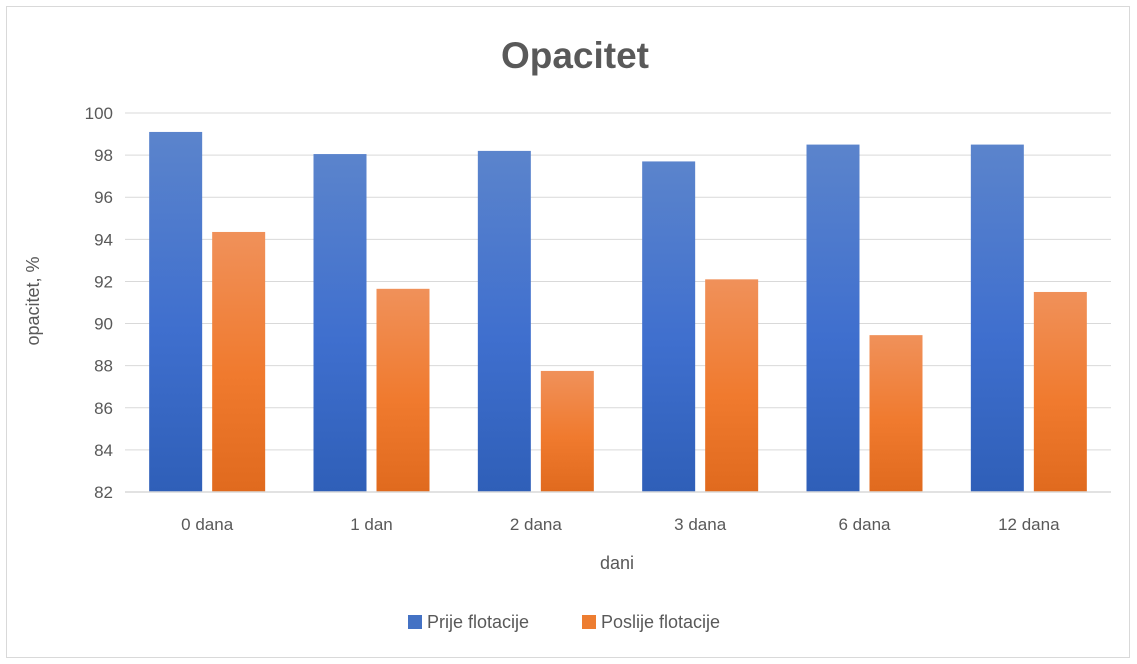  What do you see at coordinates (1029, 524) in the screenshot?
I see `x-tick-label: 12 dana` at bounding box center [1029, 524].